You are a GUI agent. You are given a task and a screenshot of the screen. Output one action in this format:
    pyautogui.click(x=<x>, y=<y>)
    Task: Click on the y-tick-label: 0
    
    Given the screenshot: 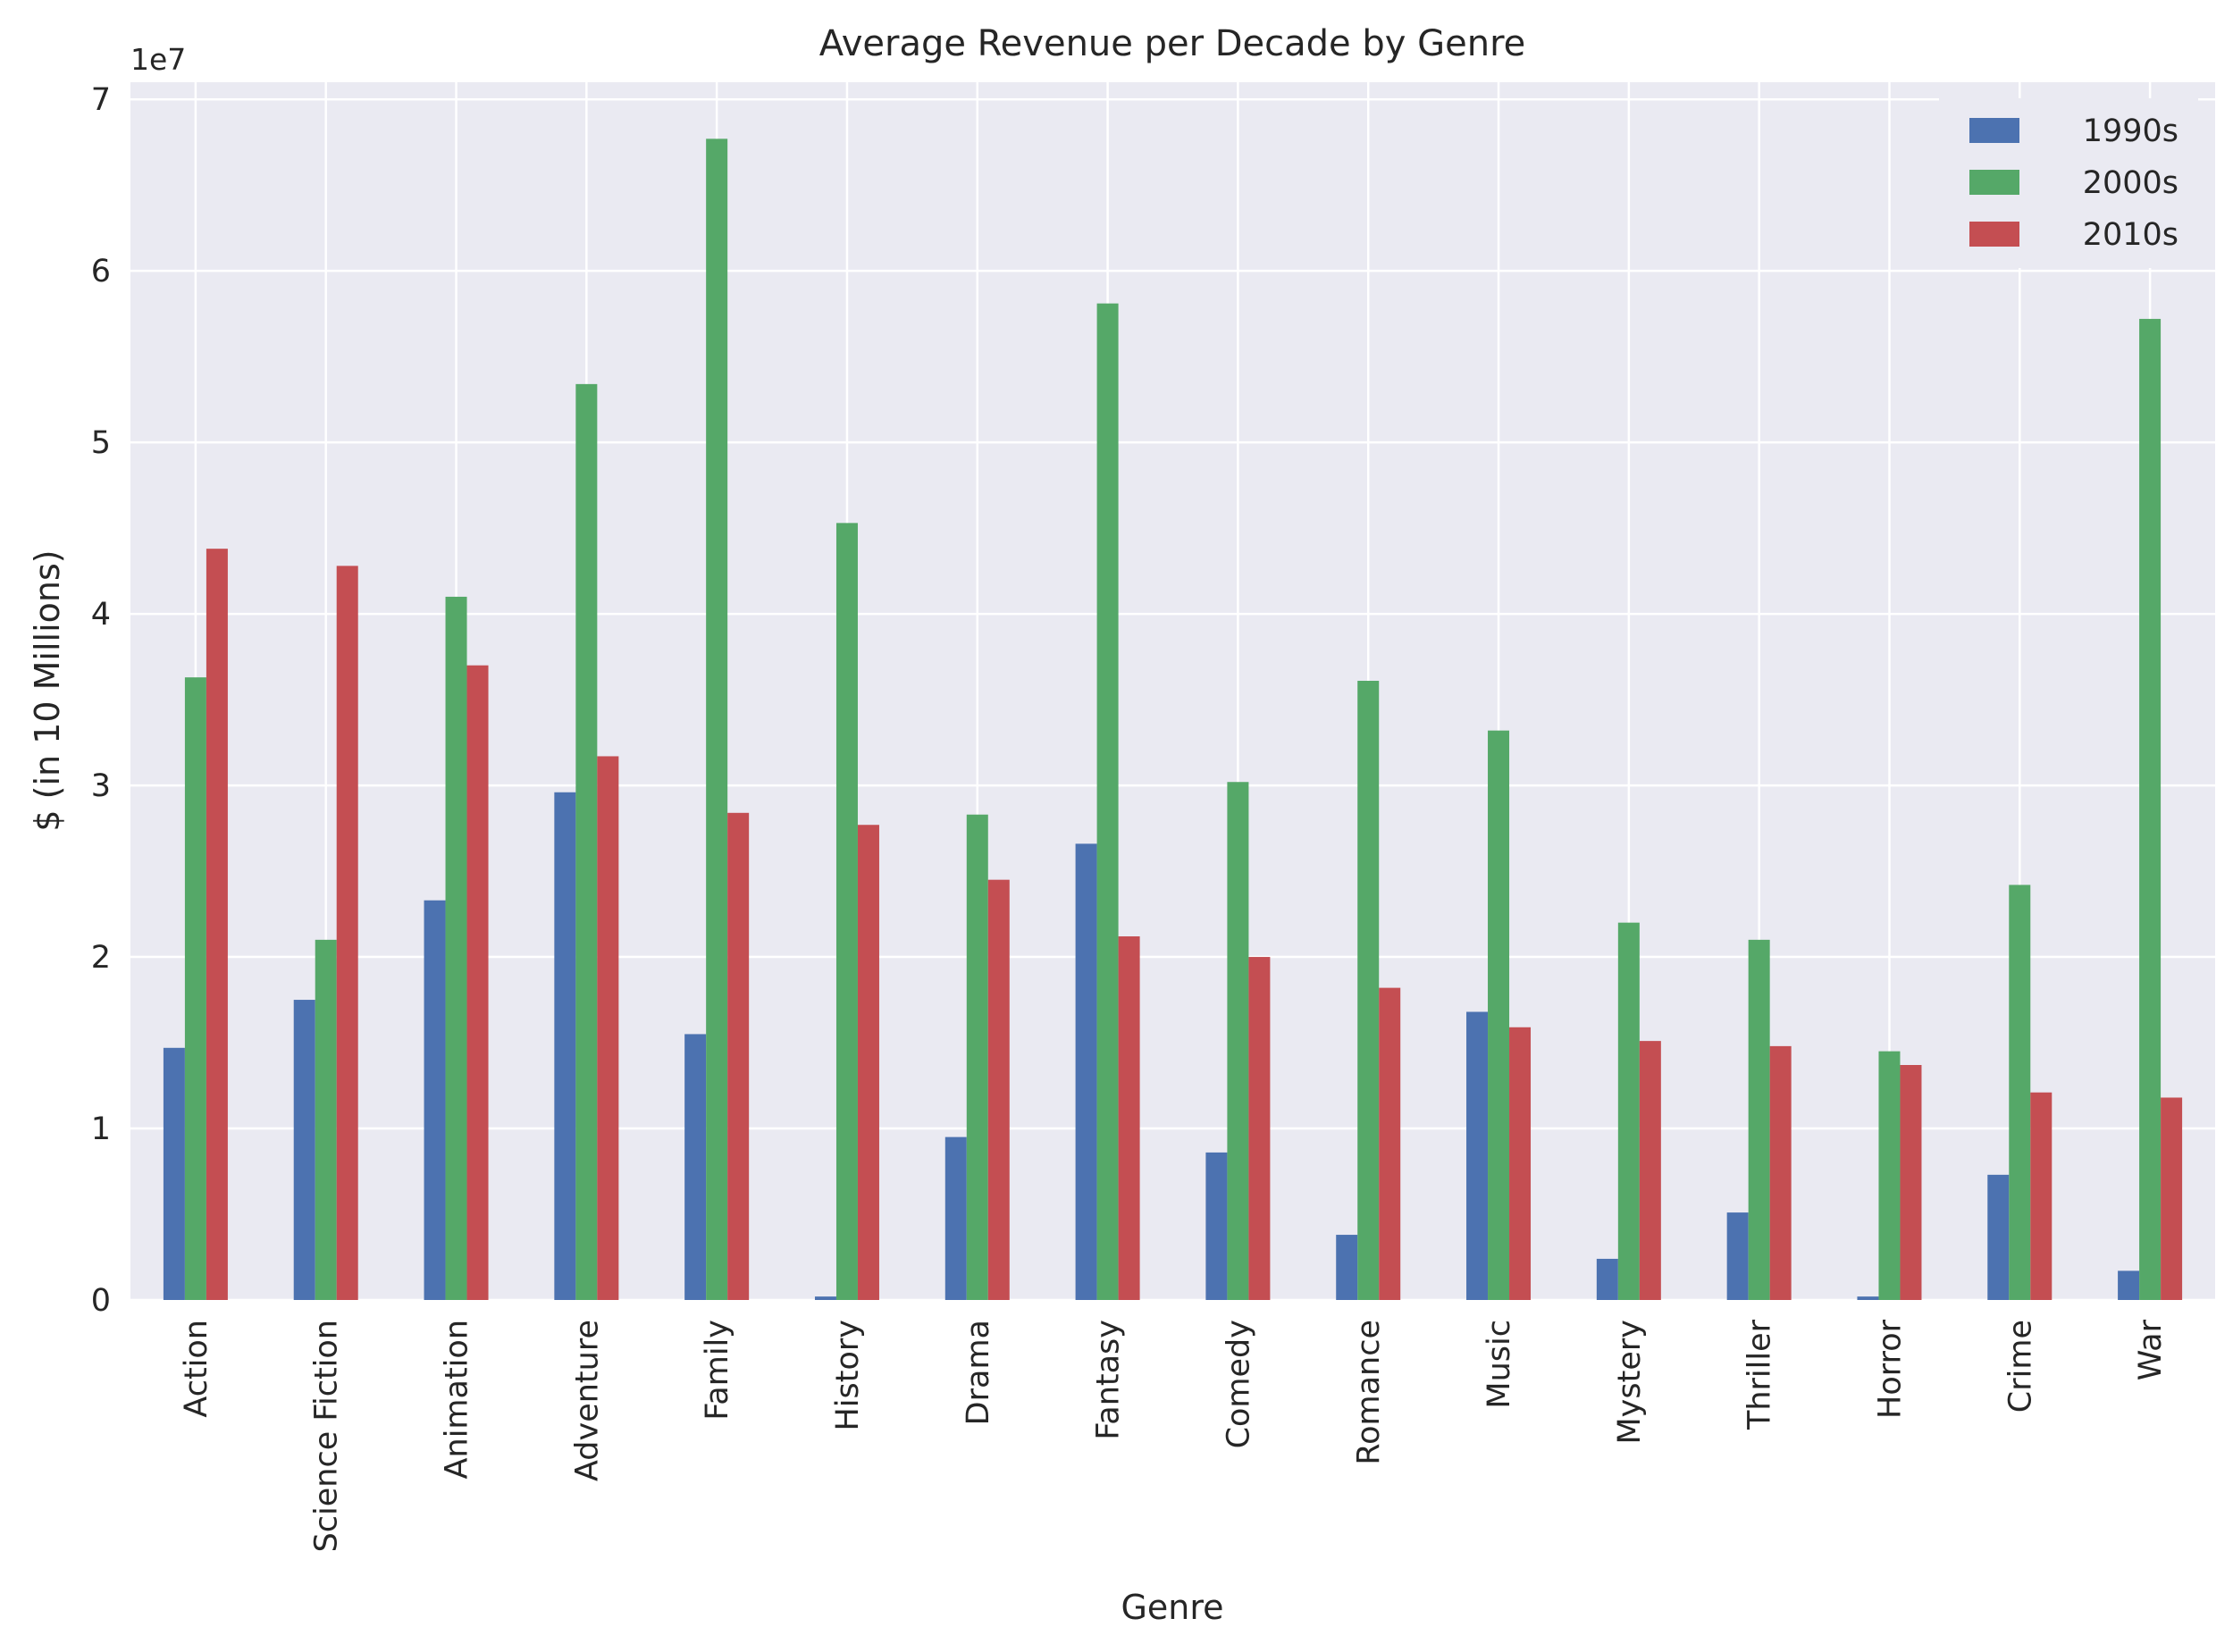 What is the action you would take?
    pyautogui.click(x=101, y=1301)
    